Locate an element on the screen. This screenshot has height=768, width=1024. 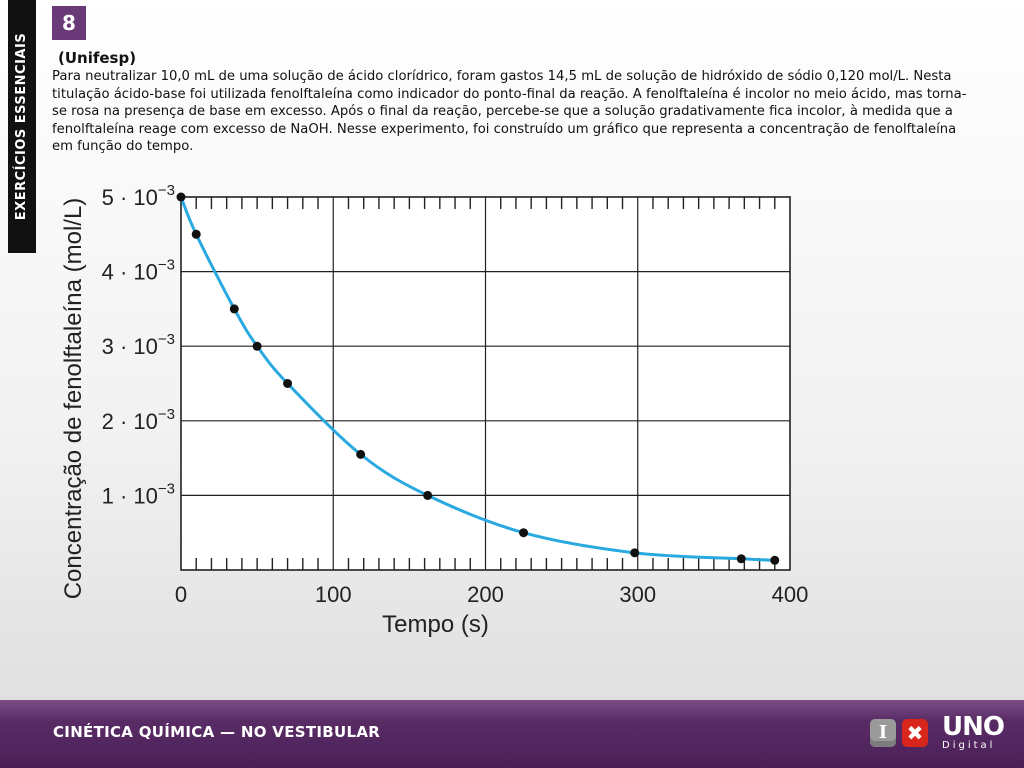
info-logo-icon: I is located at coordinates (883, 732).